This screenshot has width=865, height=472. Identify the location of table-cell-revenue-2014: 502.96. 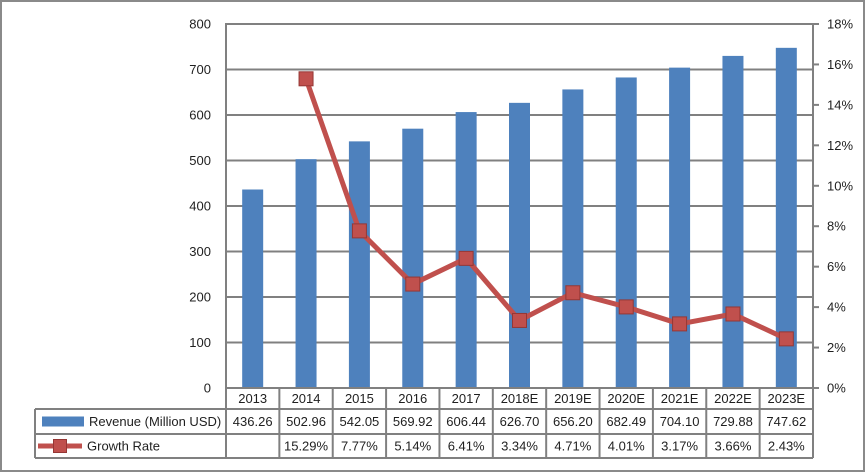
(306, 421).